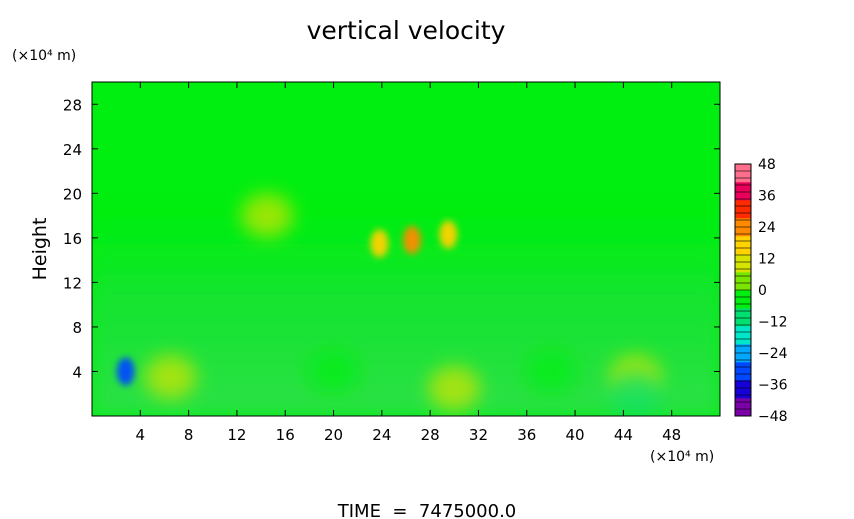 This screenshot has height=519, width=854. What do you see at coordinates (767, 165) in the screenshot?
I see `colorbar-tick-label: 48` at bounding box center [767, 165].